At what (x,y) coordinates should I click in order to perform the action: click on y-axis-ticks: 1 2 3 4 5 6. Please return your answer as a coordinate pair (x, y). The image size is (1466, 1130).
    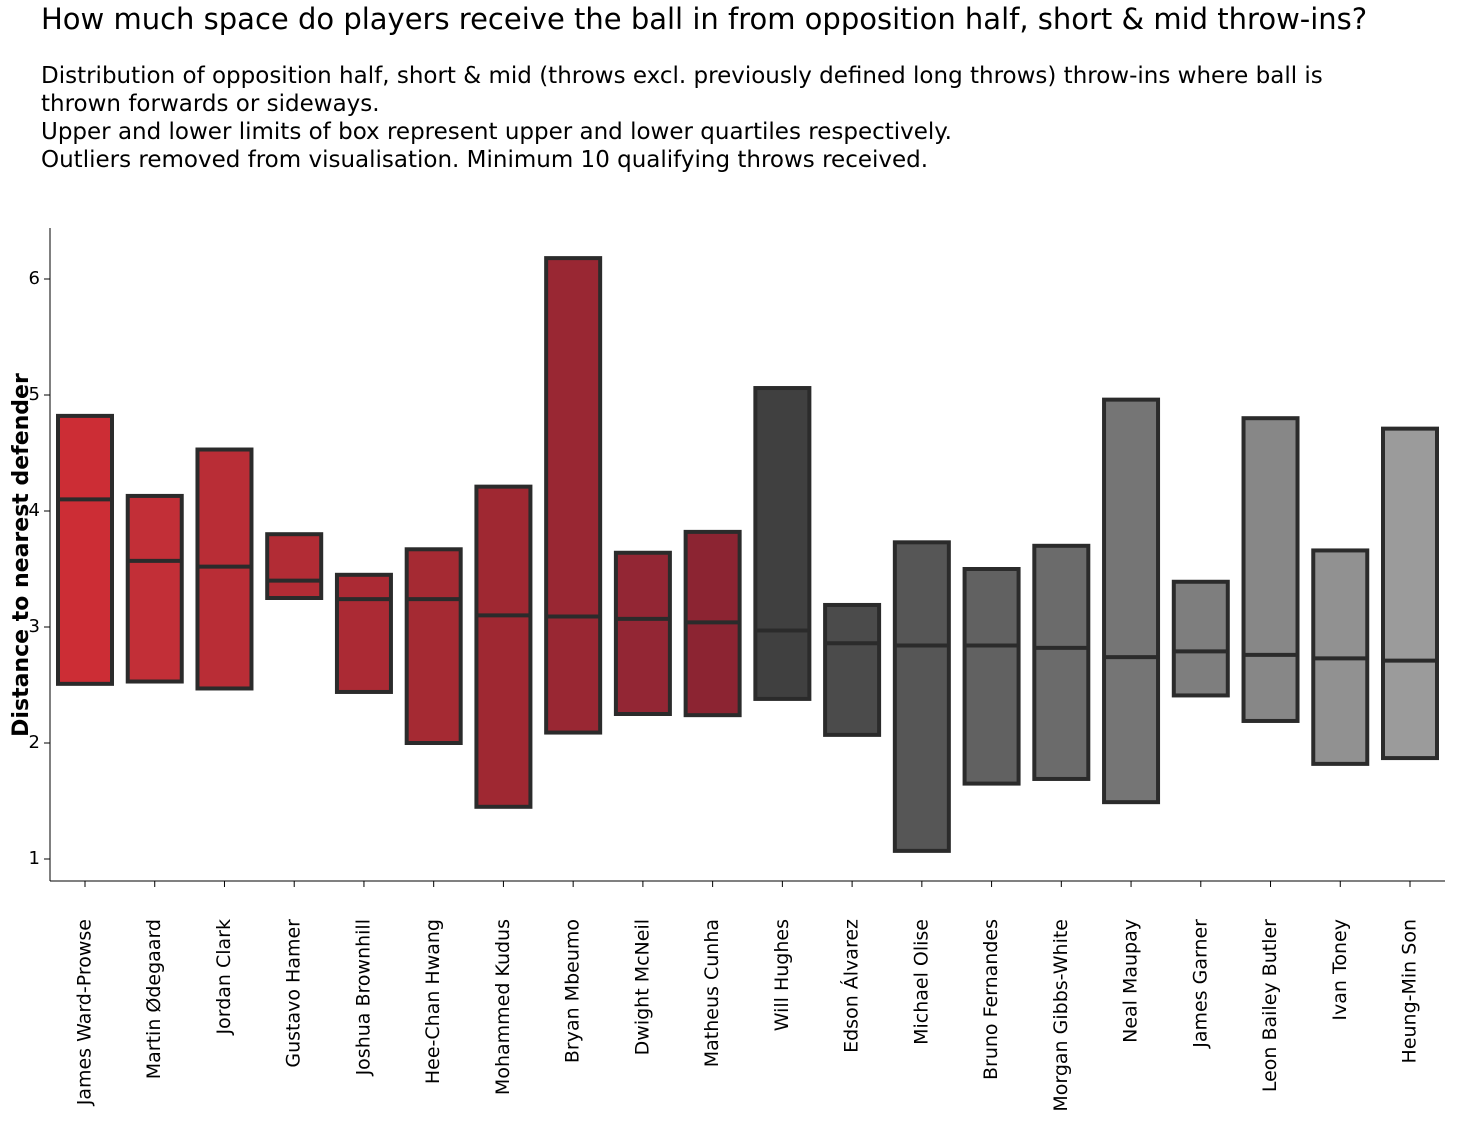
    Looking at the image, I should click on (39, 568).